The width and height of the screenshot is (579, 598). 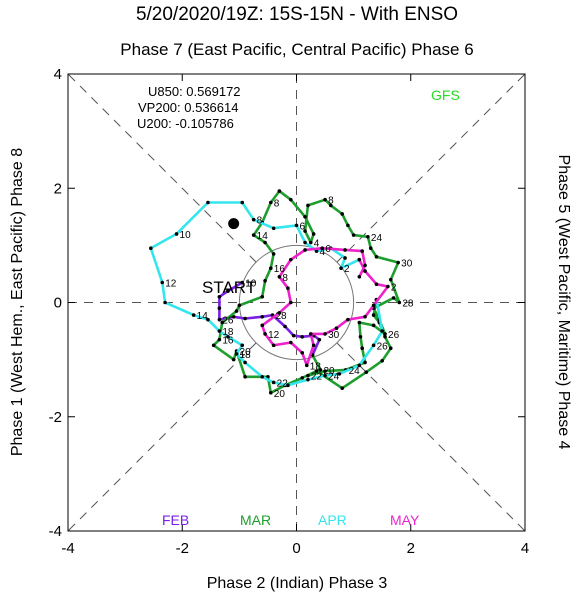 What do you see at coordinates (175, 520) in the screenshot?
I see `legend-feb: FEB` at bounding box center [175, 520].